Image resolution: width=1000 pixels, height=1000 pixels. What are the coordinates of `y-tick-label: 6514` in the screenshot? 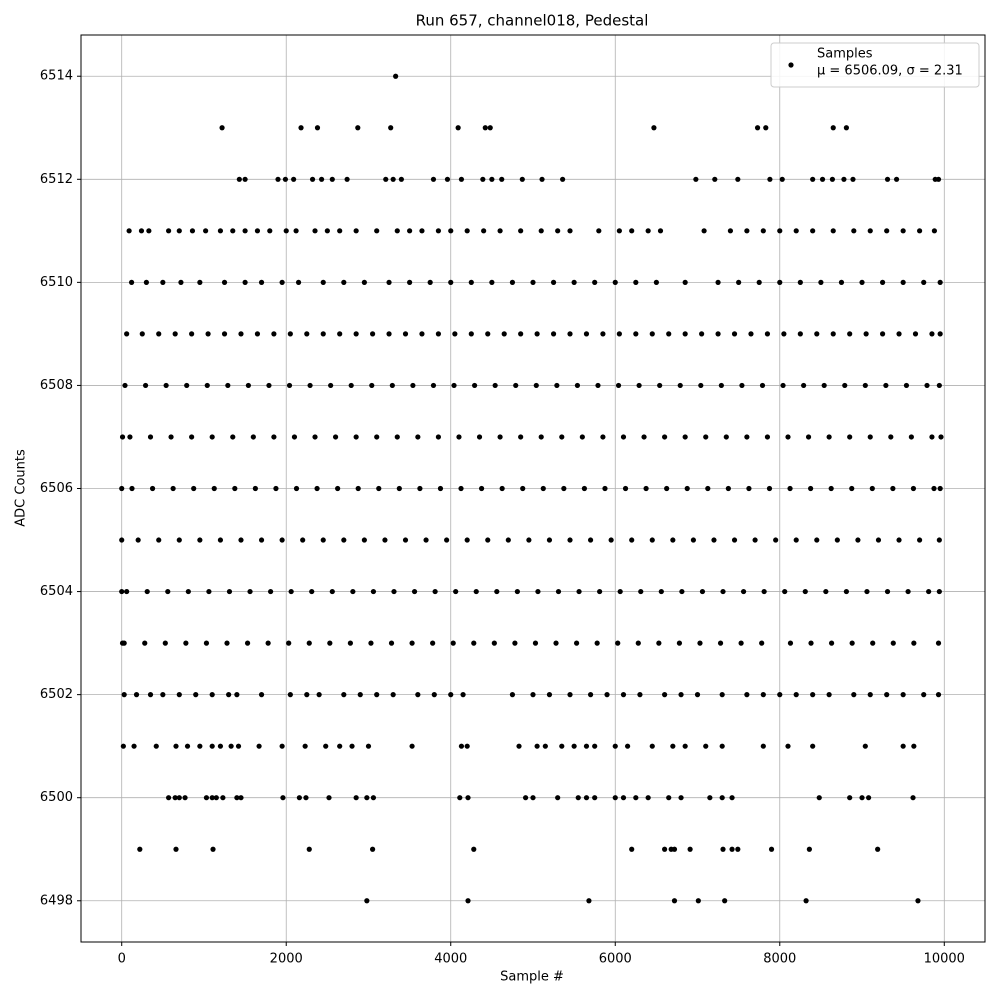 It's located at (56, 76).